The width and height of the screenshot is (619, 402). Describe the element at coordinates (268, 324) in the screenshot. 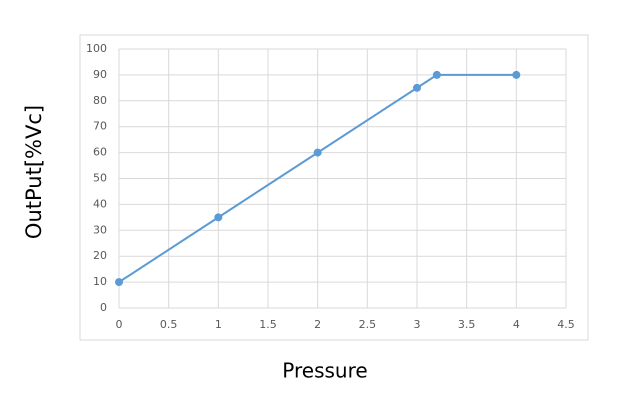

I see `x-tick-label: 1.5` at that location.